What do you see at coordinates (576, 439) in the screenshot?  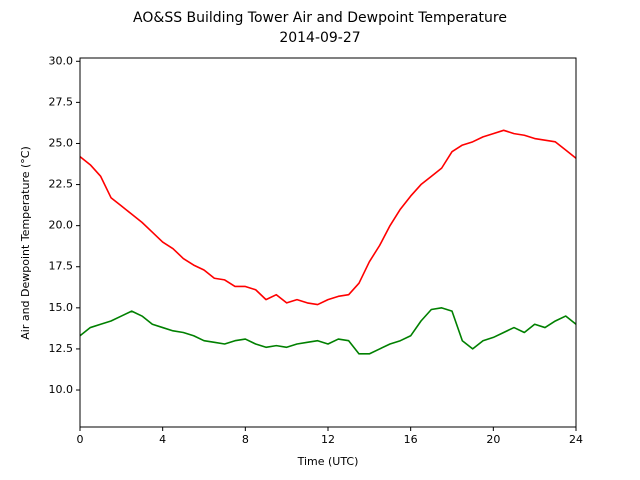 I see `x-tick-label: 24` at bounding box center [576, 439].